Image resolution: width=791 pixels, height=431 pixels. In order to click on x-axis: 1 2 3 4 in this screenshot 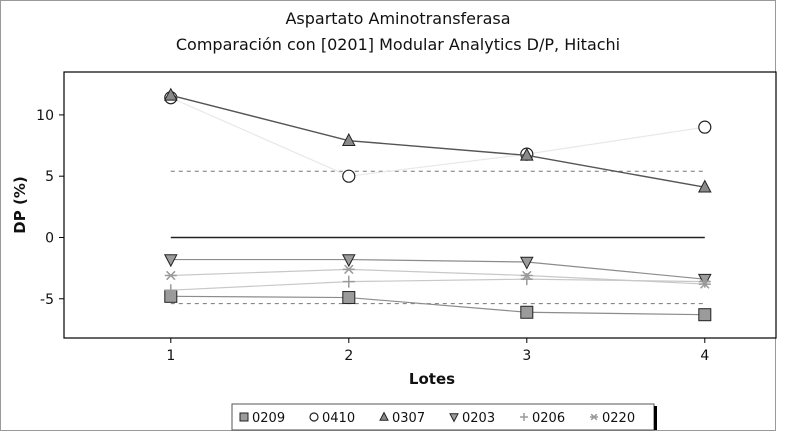, I will do `click(437, 351)`.